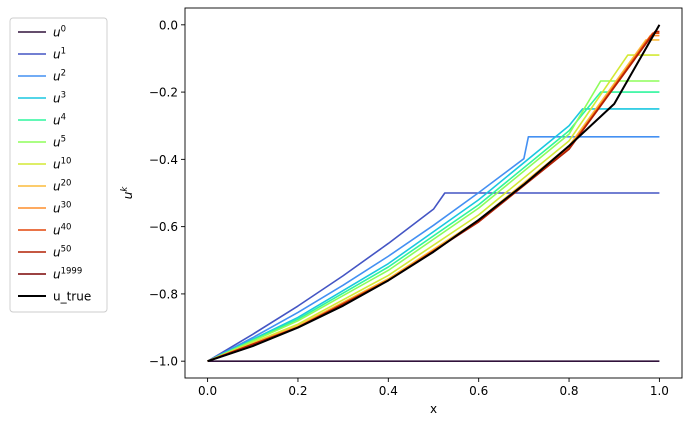 The height and width of the screenshot is (432, 691). Describe the element at coordinates (44, 186) in the screenshot. I see `legend-item: u20` at that location.